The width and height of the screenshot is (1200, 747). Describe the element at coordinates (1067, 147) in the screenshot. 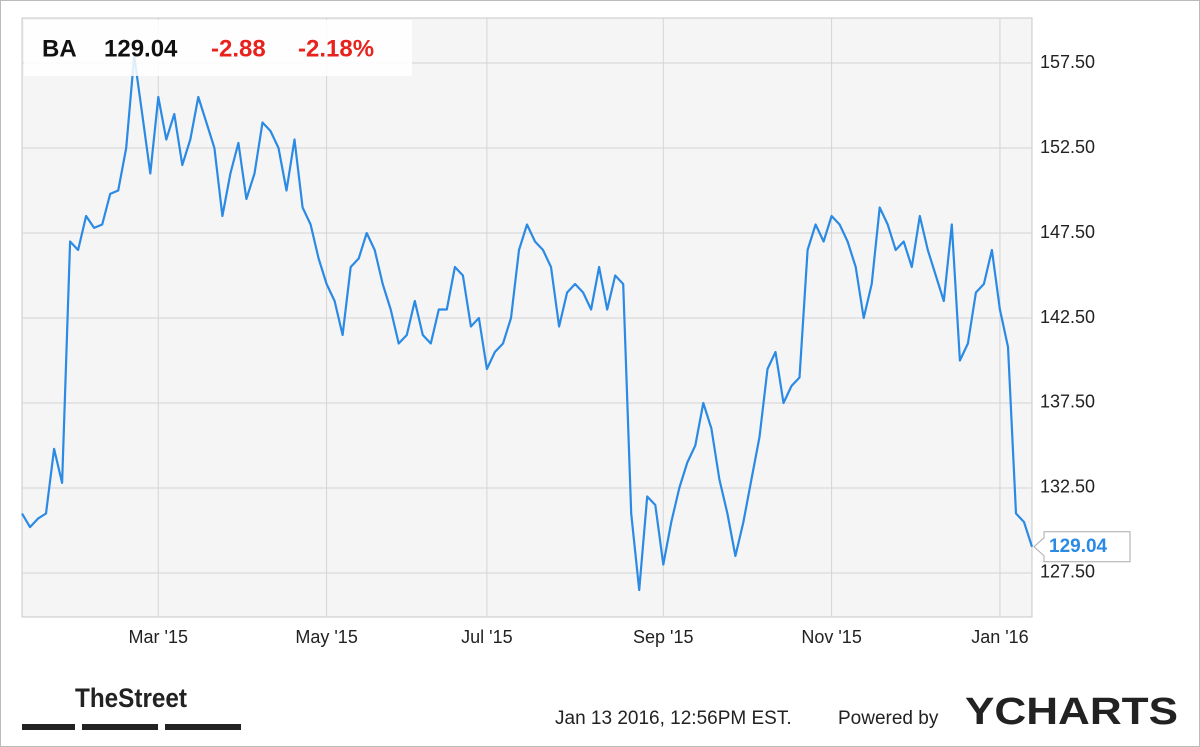

I see `y-tick-label: 152.50` at that location.